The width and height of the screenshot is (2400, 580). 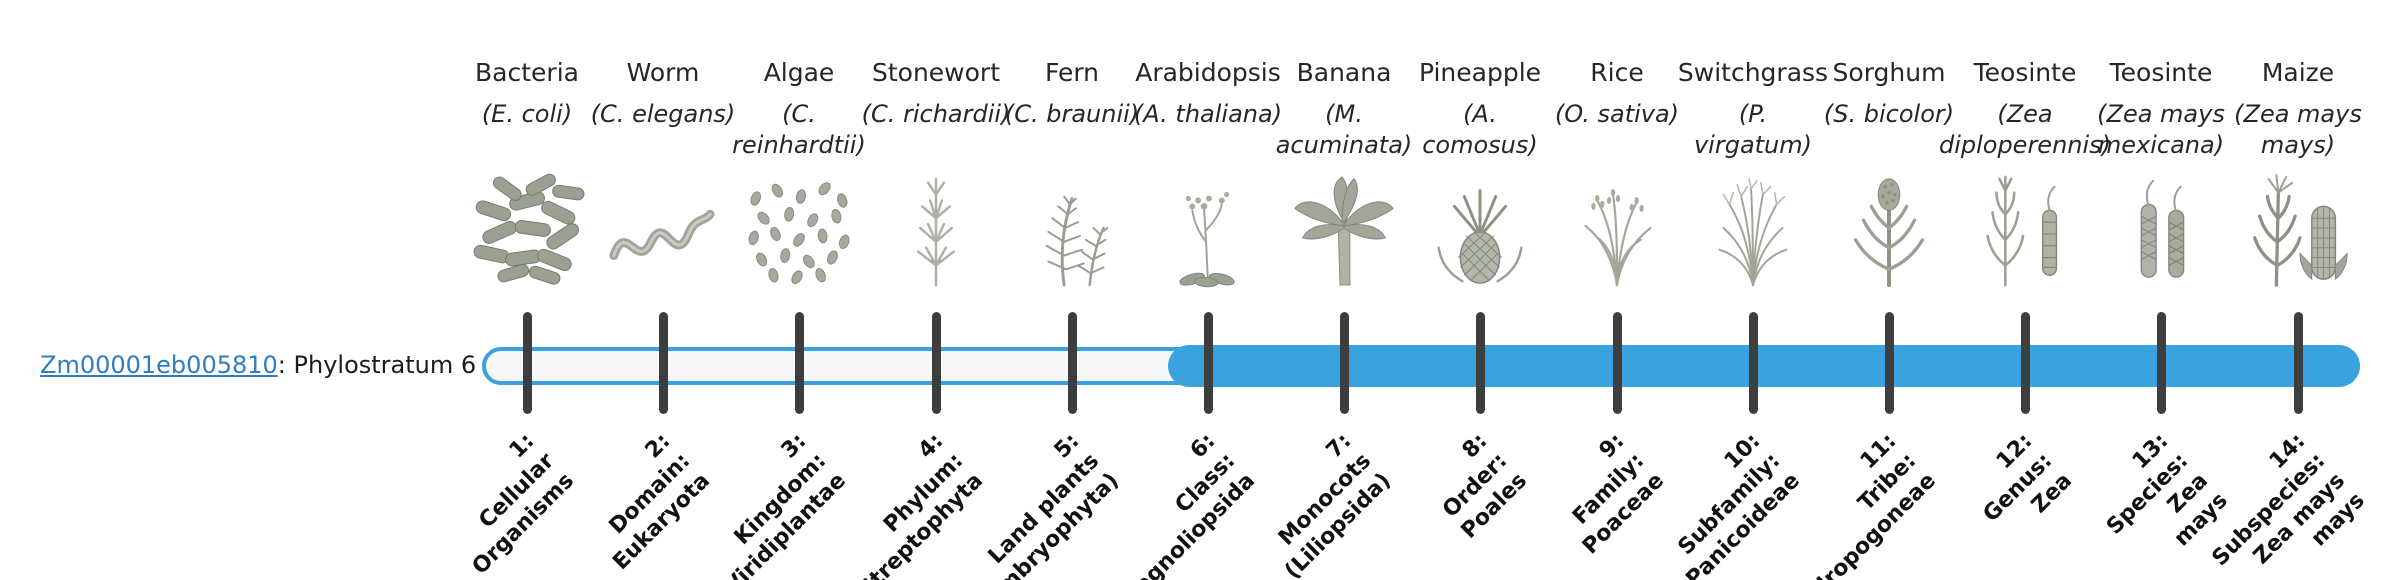 I want to click on organism-sci-name: (C. richardii), so click(x=936, y=114).